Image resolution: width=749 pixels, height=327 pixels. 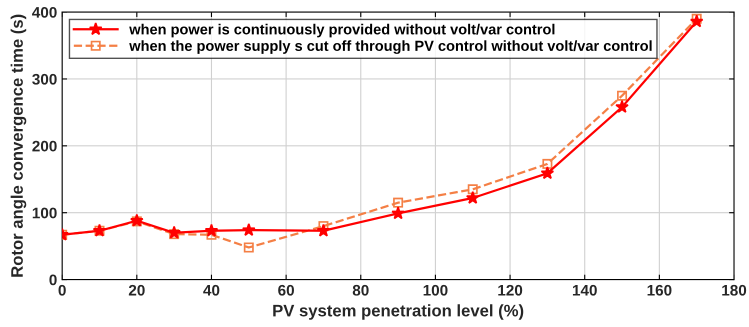 What do you see at coordinates (136, 290) in the screenshot?
I see `x-tick-label: 20` at bounding box center [136, 290].